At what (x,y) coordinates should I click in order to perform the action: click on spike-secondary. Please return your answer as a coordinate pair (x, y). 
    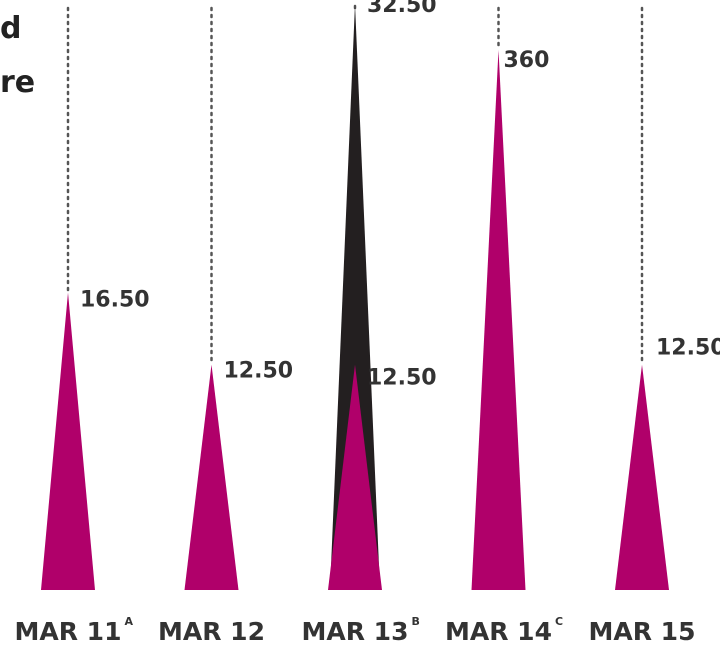
    Looking at the image, I should click on (355, 297).